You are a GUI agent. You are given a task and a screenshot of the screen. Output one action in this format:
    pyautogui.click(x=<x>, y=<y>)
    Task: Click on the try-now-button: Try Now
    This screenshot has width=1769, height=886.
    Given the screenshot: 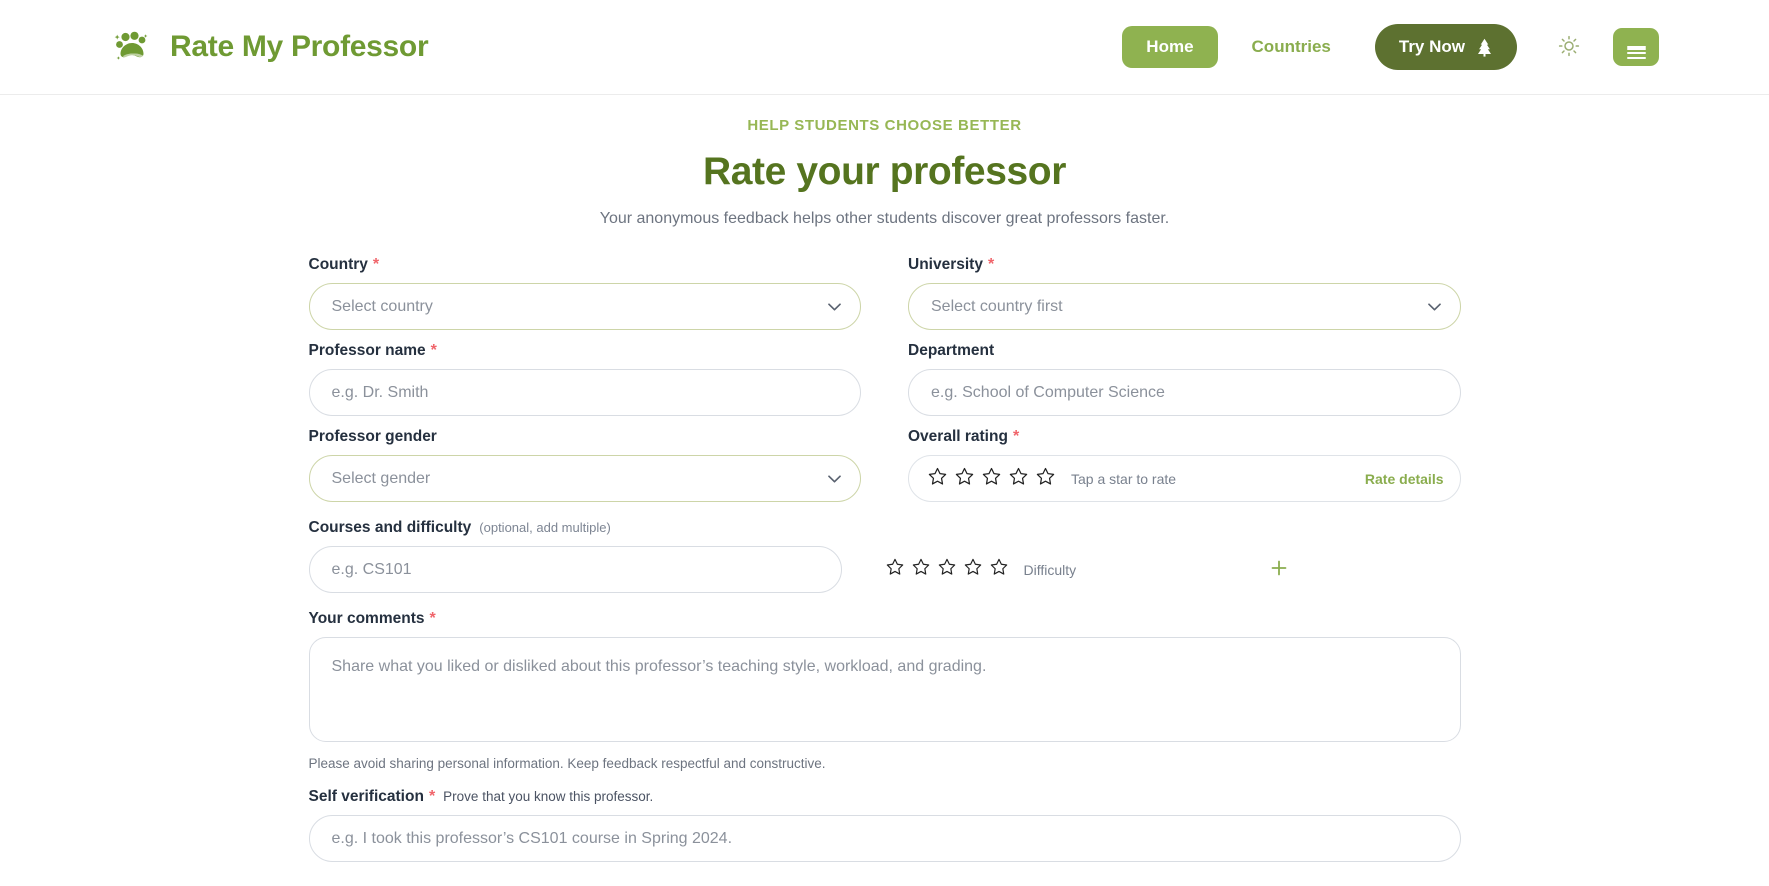 What is the action you would take?
    pyautogui.click(x=1445, y=47)
    